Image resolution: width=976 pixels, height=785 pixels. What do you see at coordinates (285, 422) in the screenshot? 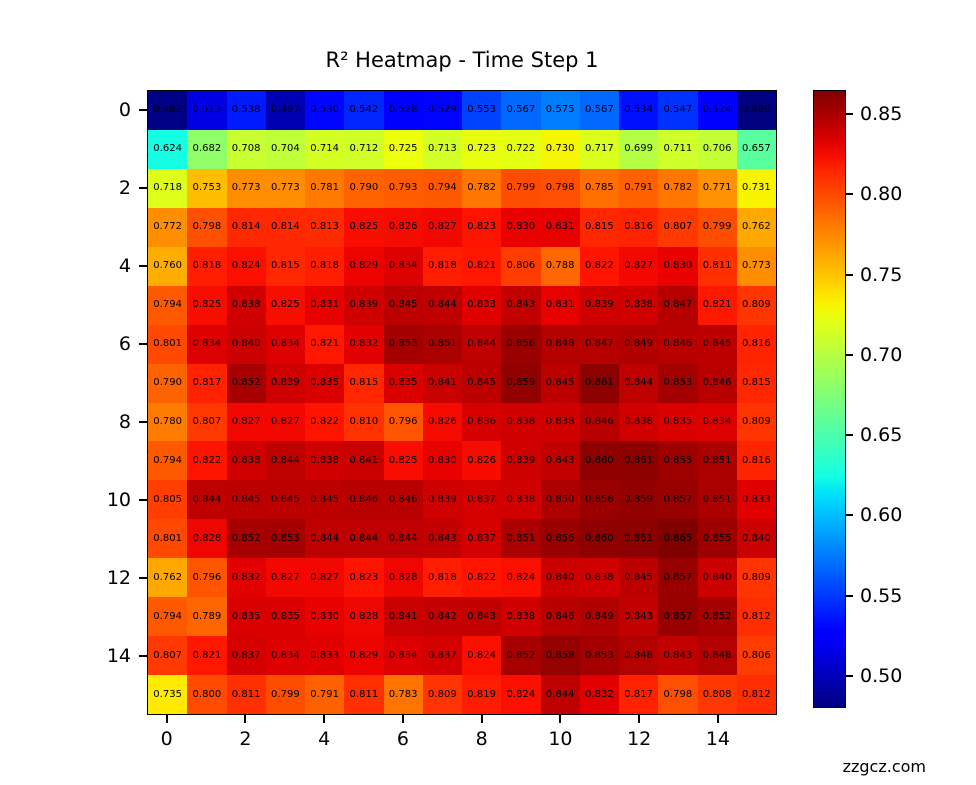
I see `heatmap-cell: 0.827` at bounding box center [285, 422].